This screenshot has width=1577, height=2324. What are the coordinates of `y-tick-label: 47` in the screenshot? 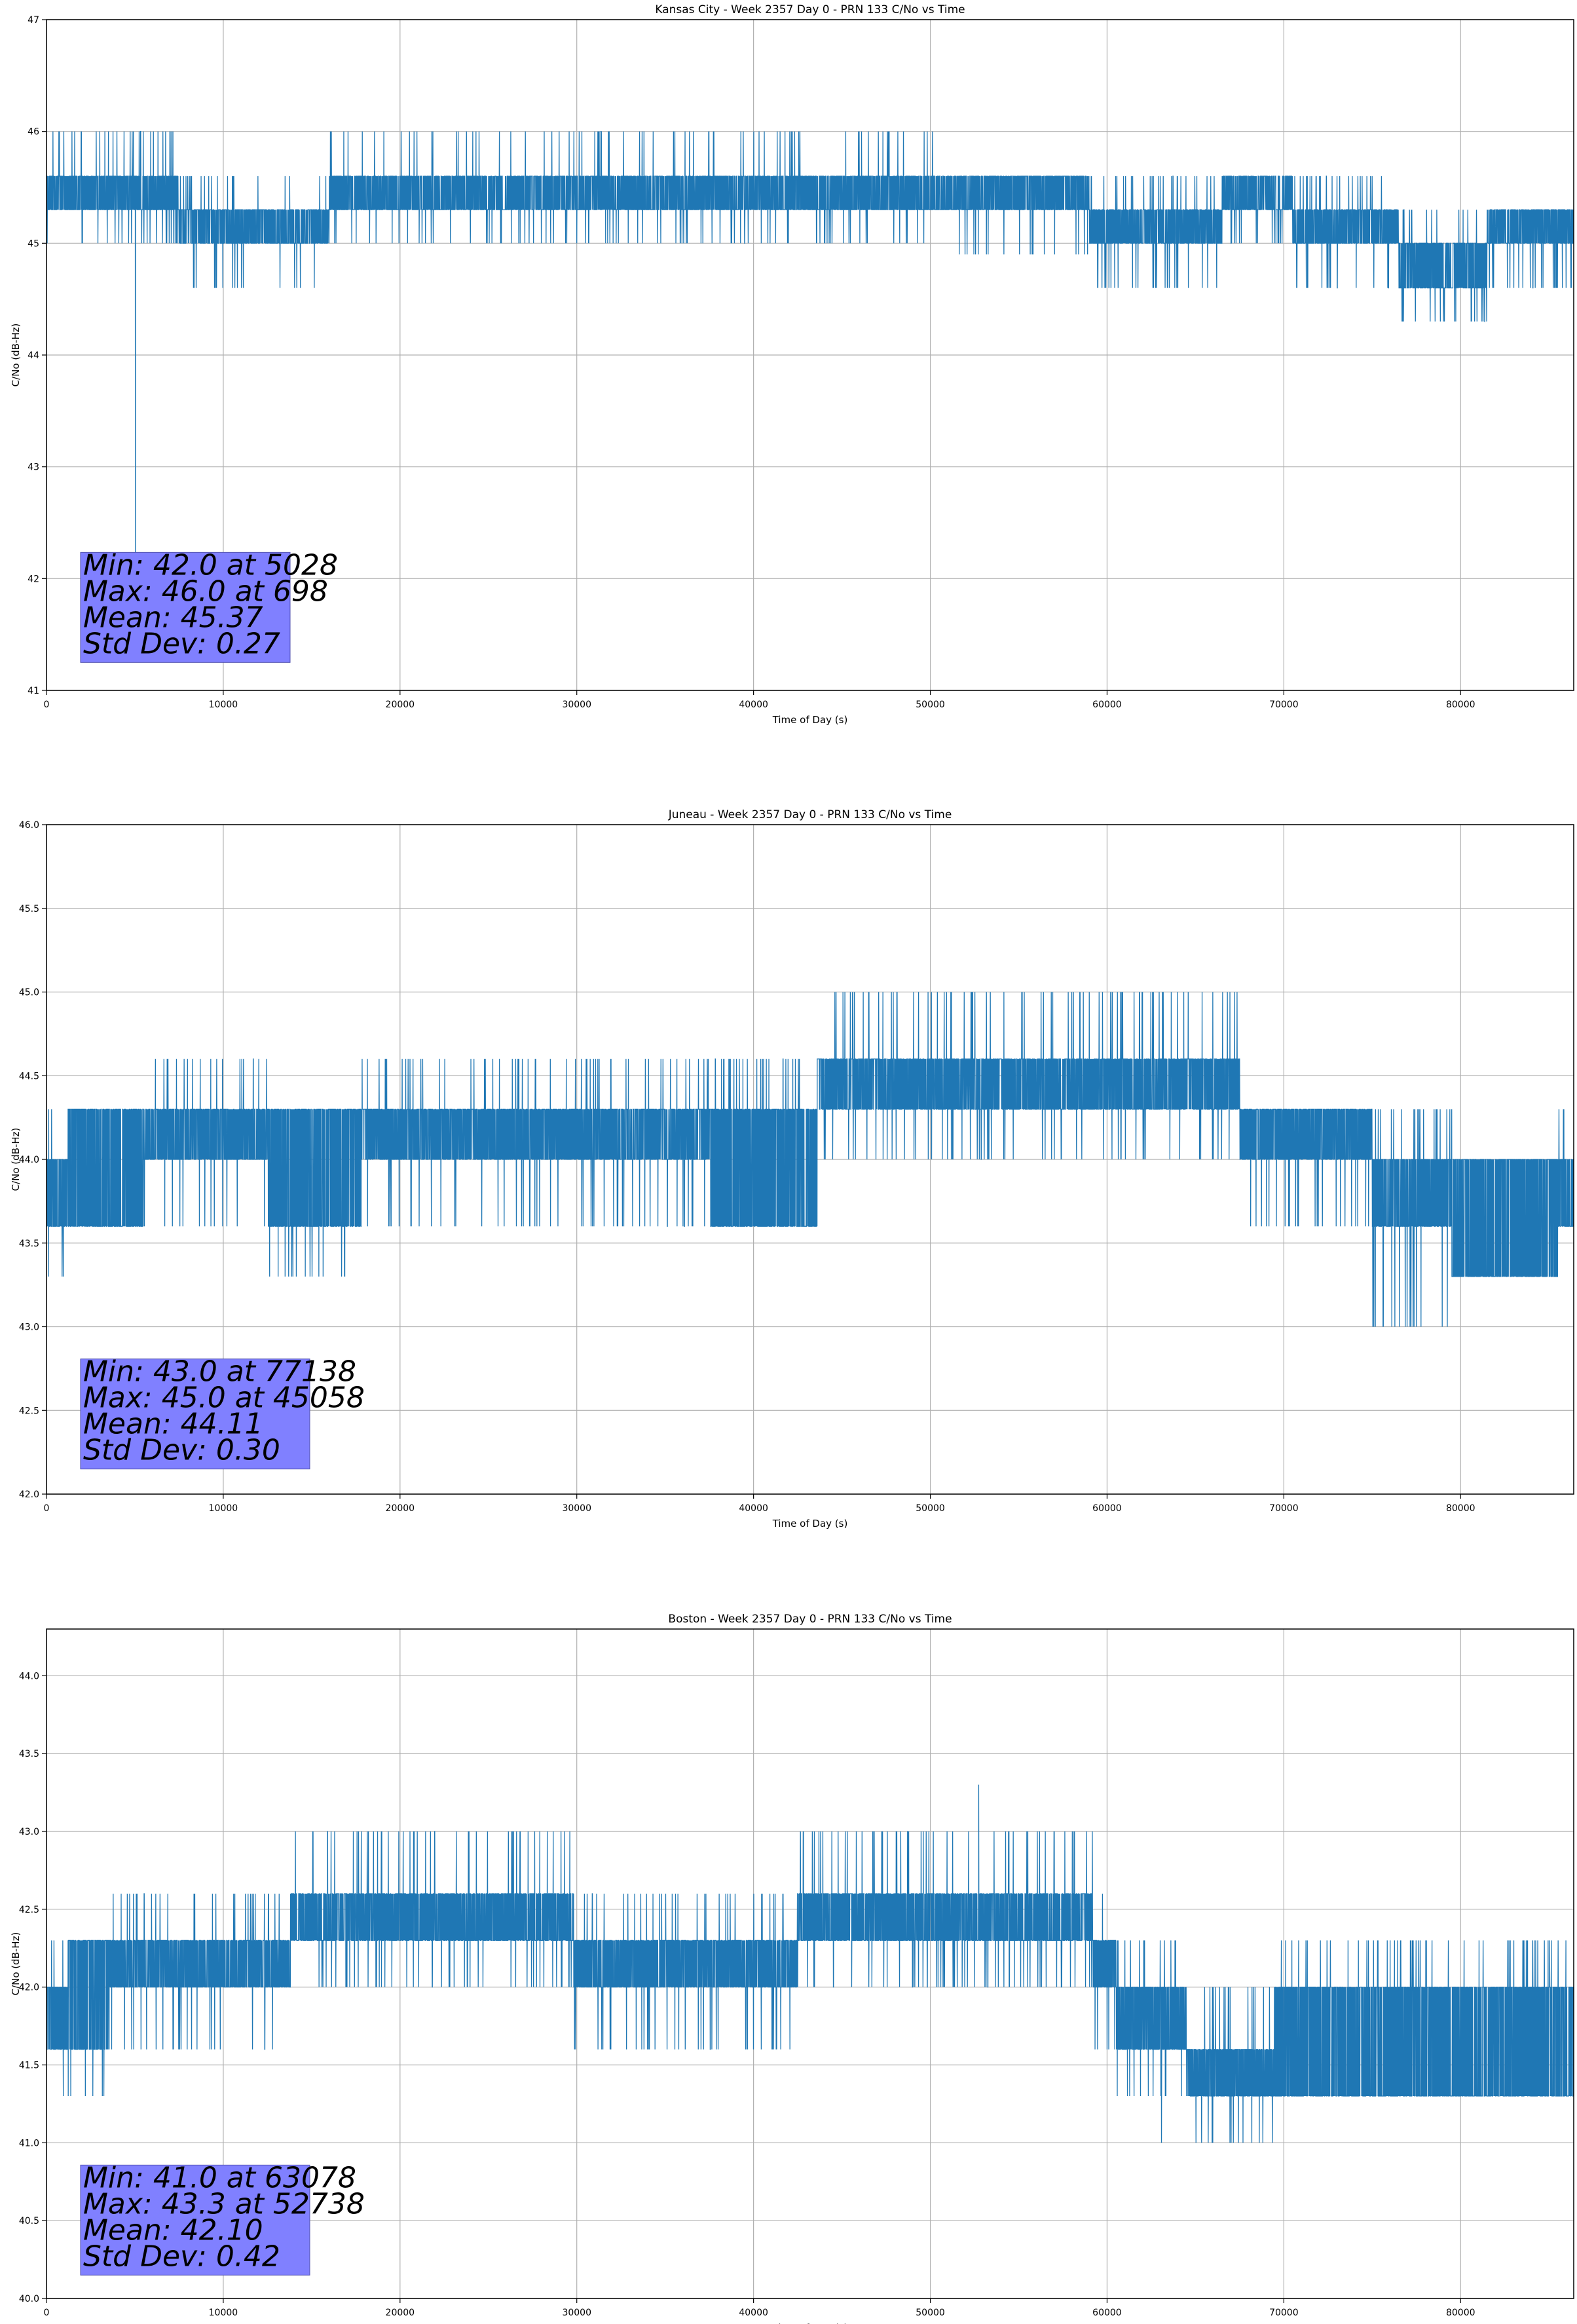 It's located at (33, 20).